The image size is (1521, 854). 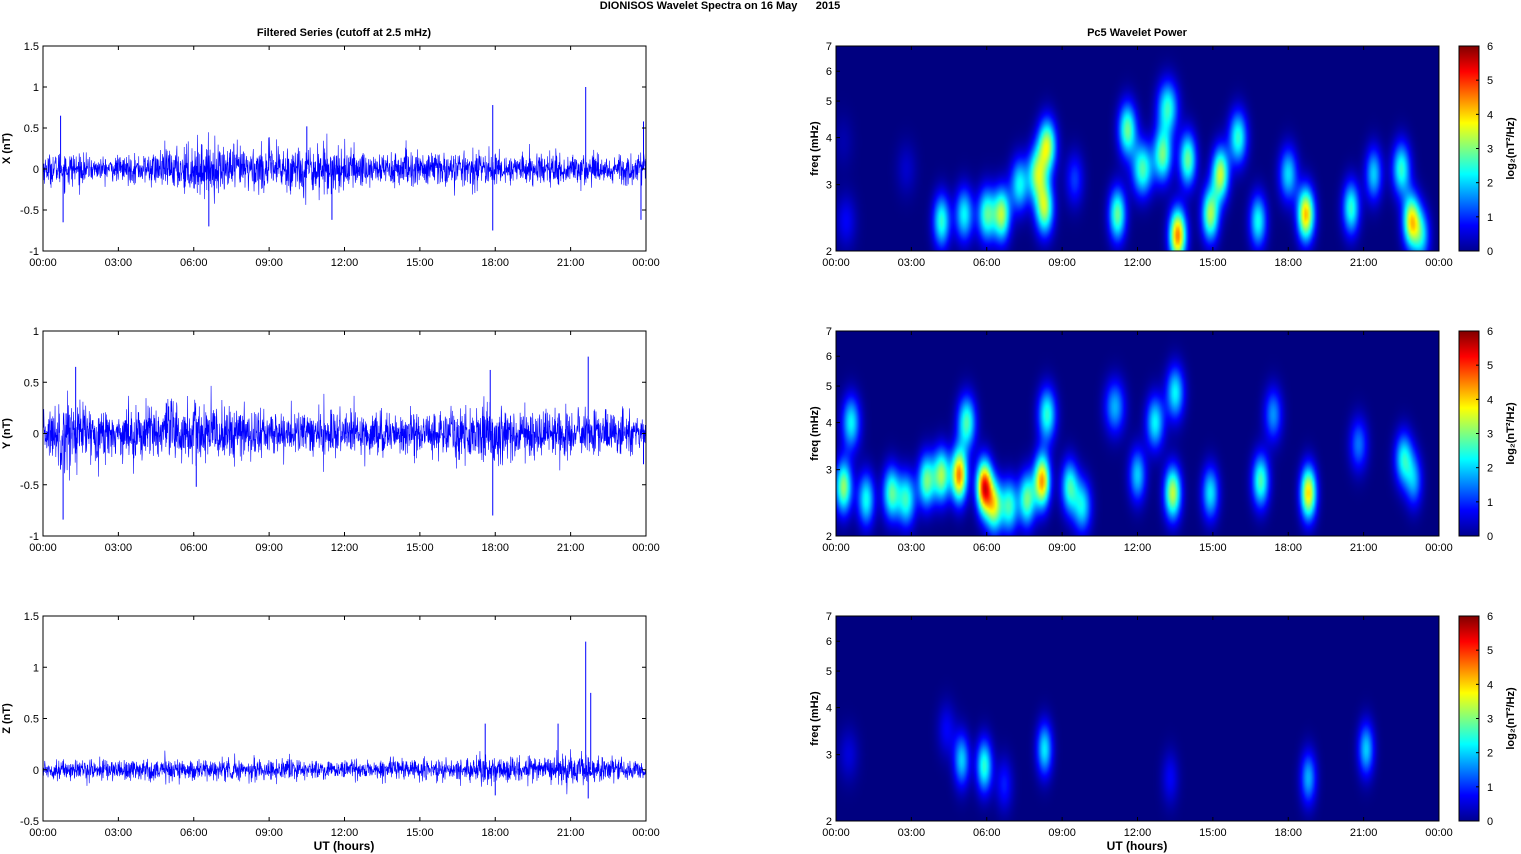 I want to click on series-ylabel: Z (nT), so click(x=7, y=718).